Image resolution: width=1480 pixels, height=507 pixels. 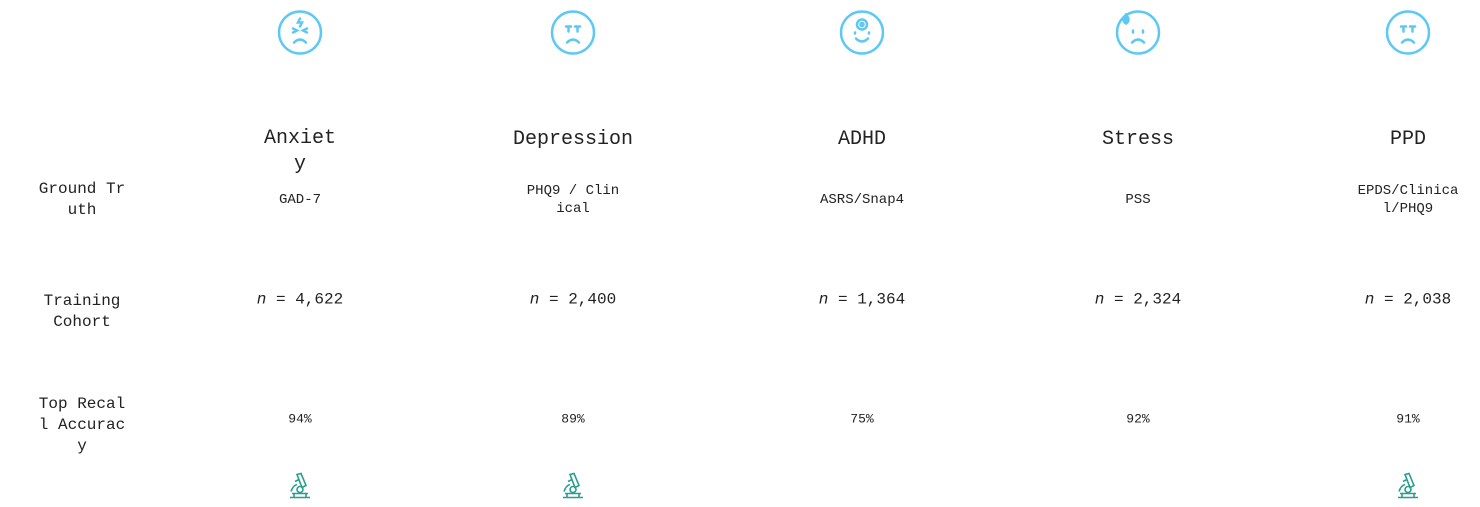 I want to click on cohort-size: n = 2,400, so click(x=573, y=300).